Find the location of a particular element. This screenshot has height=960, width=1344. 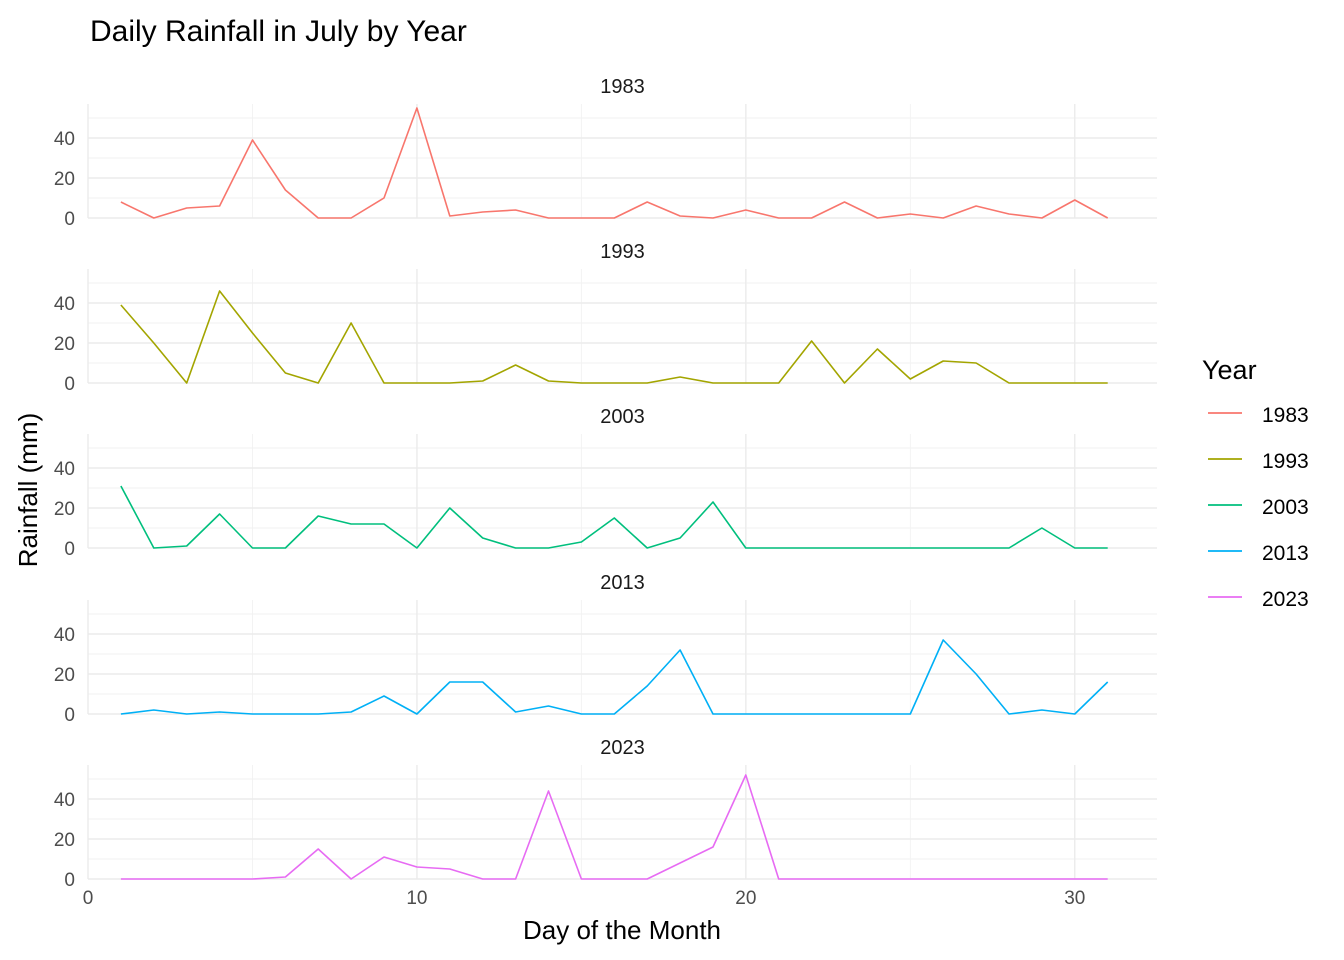

panel-2003: 2003 0 20 40 is located at coordinates (605, 483).